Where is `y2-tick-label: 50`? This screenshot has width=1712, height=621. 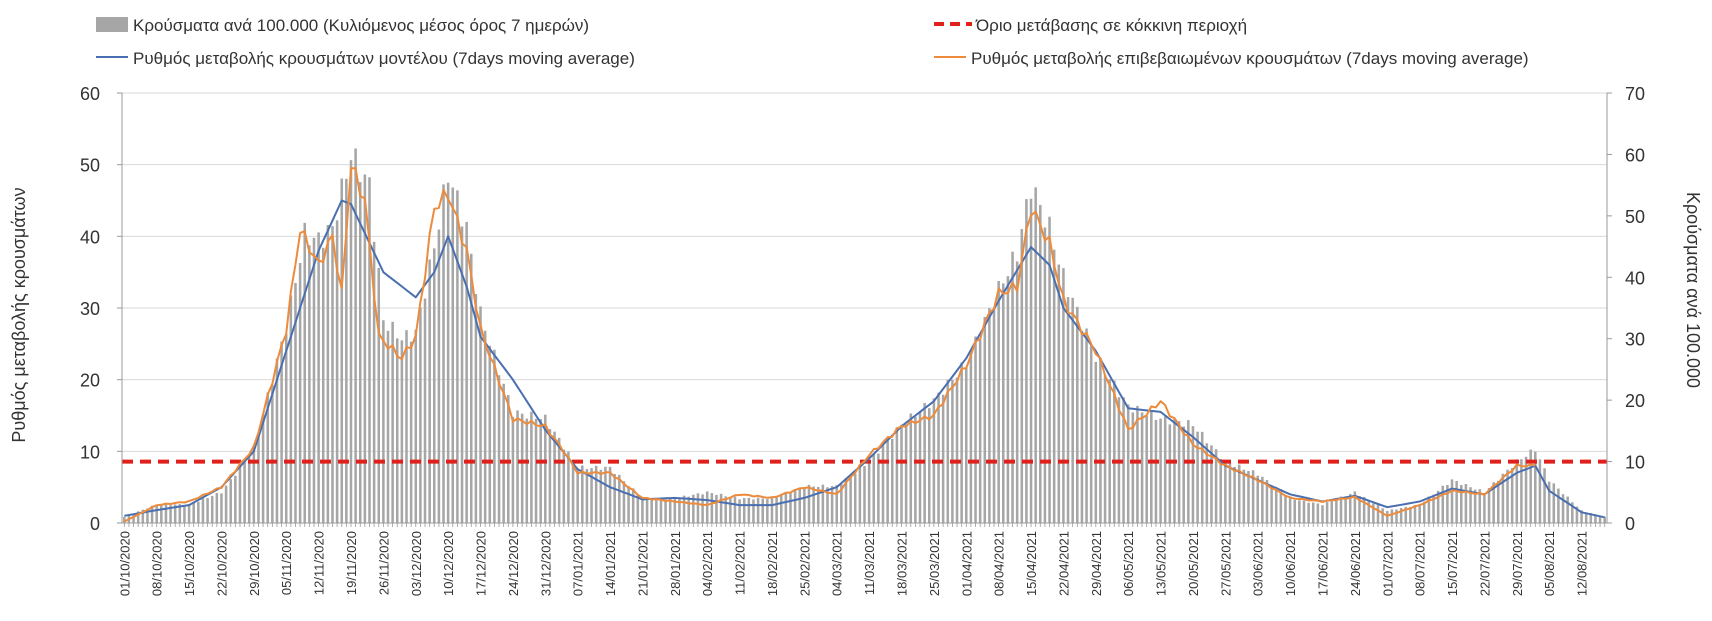 y2-tick-label: 50 is located at coordinates (1635, 217).